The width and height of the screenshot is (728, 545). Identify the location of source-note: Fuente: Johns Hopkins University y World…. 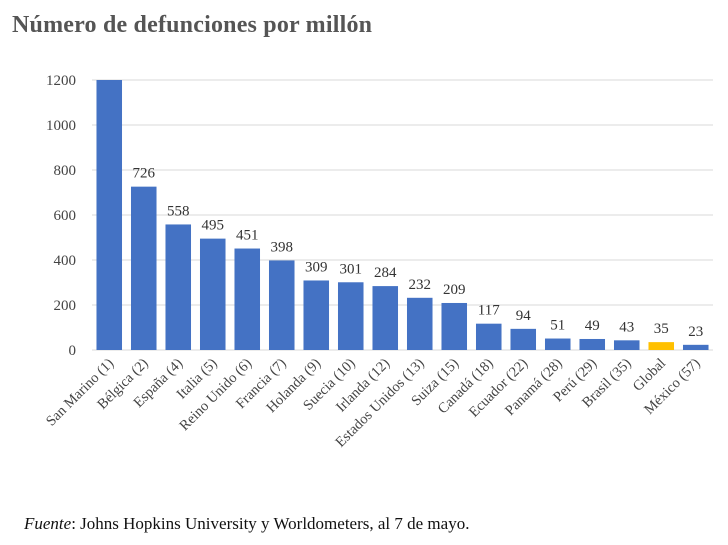
(246, 524).